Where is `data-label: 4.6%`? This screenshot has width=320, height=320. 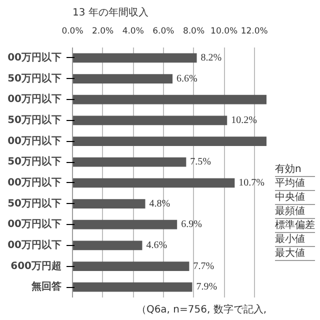 data-label: 4.6% is located at coordinates (157, 245).